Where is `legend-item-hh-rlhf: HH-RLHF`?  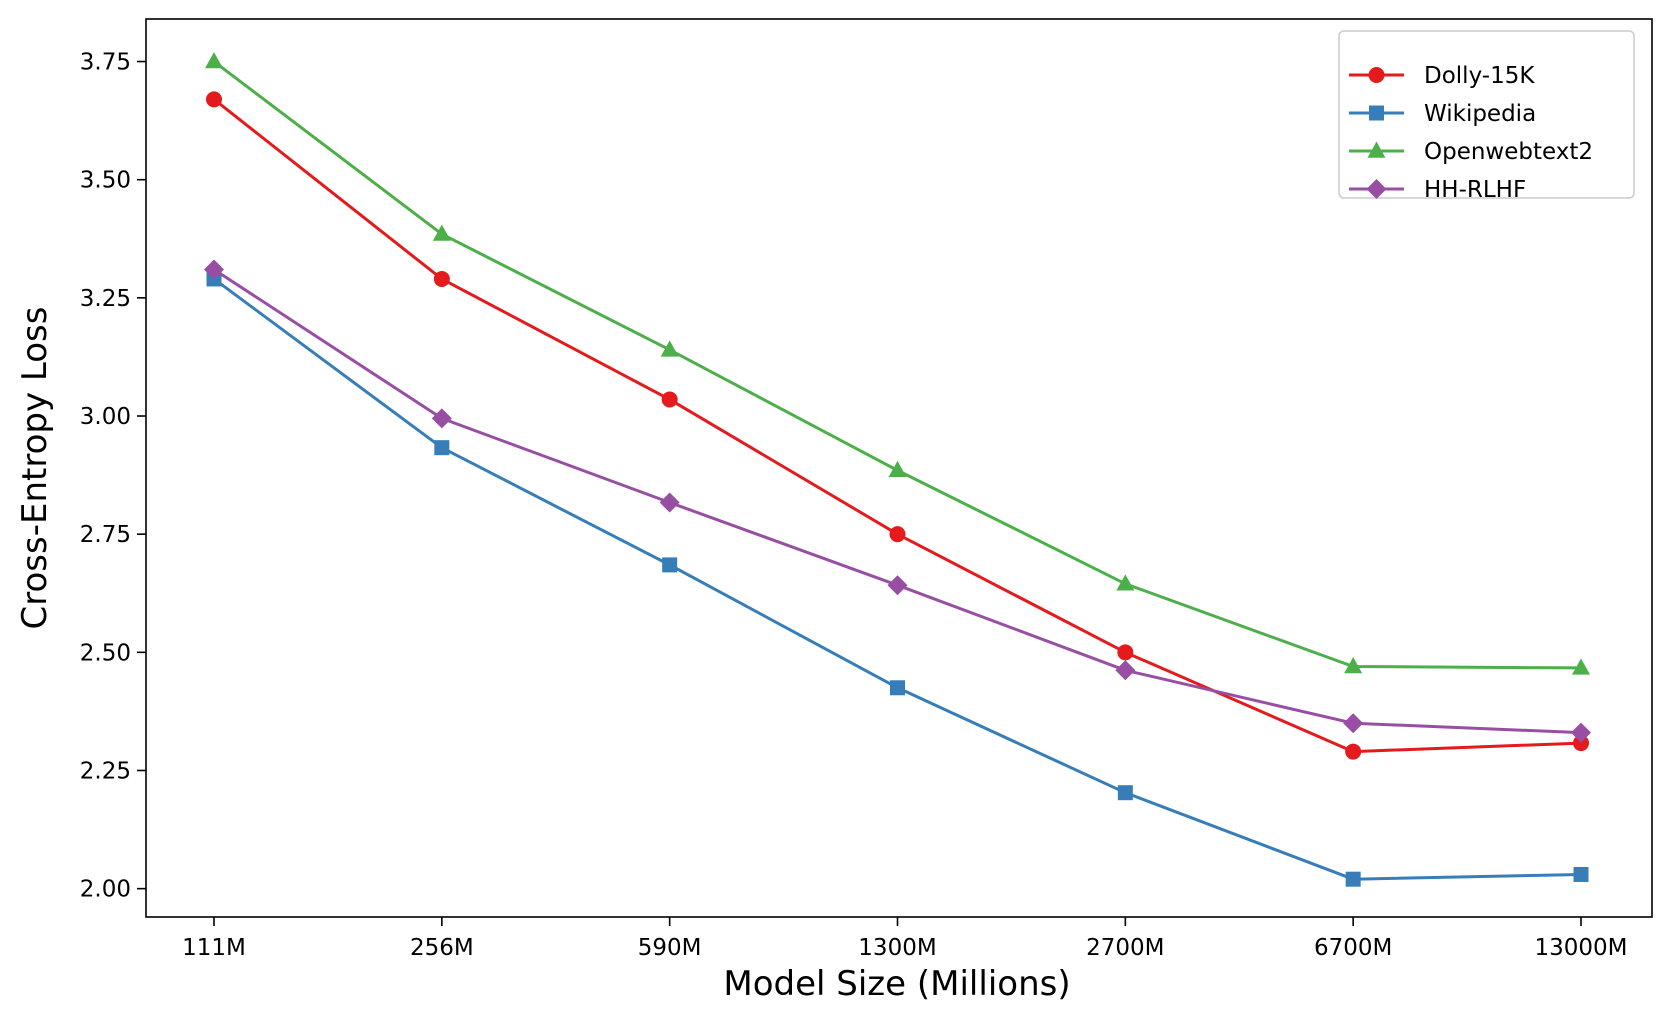 legend-item-hh-rlhf: HH-RLHF is located at coordinates (1437, 190).